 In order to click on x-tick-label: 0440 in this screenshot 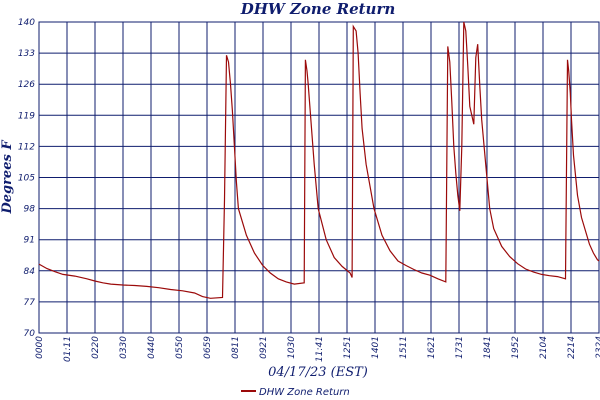, I will do `click(152, 347)`.